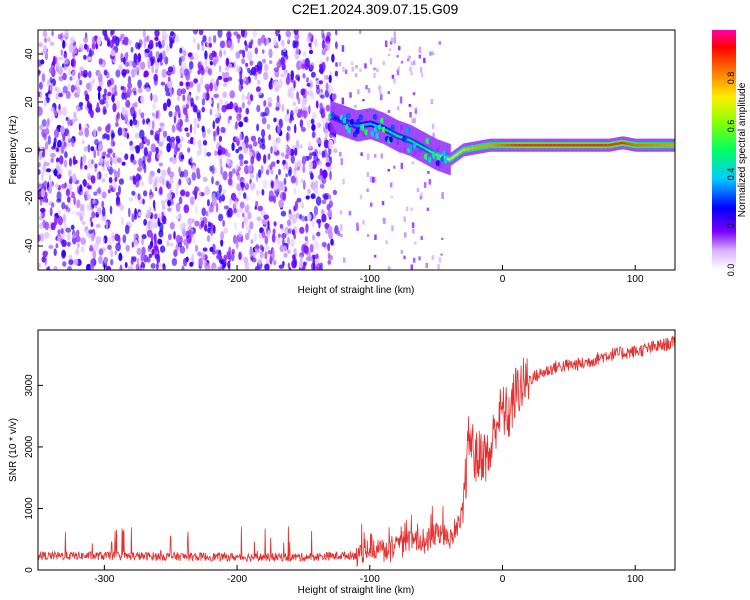  I want to click on snr-y-label: SNR (10 * v/v), so click(13, 450).